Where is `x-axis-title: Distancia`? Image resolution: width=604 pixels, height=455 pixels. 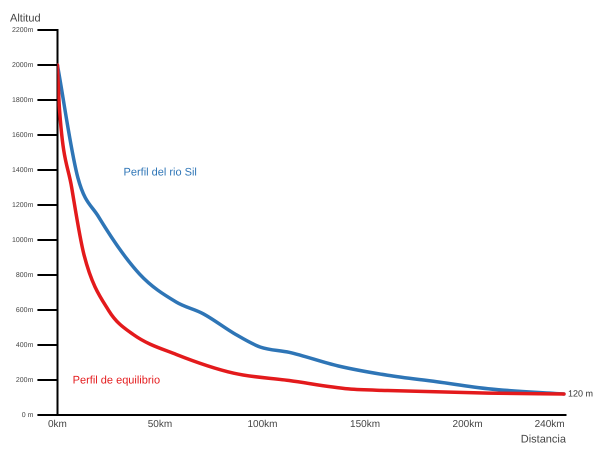
x-axis-title: Distancia is located at coordinates (543, 440).